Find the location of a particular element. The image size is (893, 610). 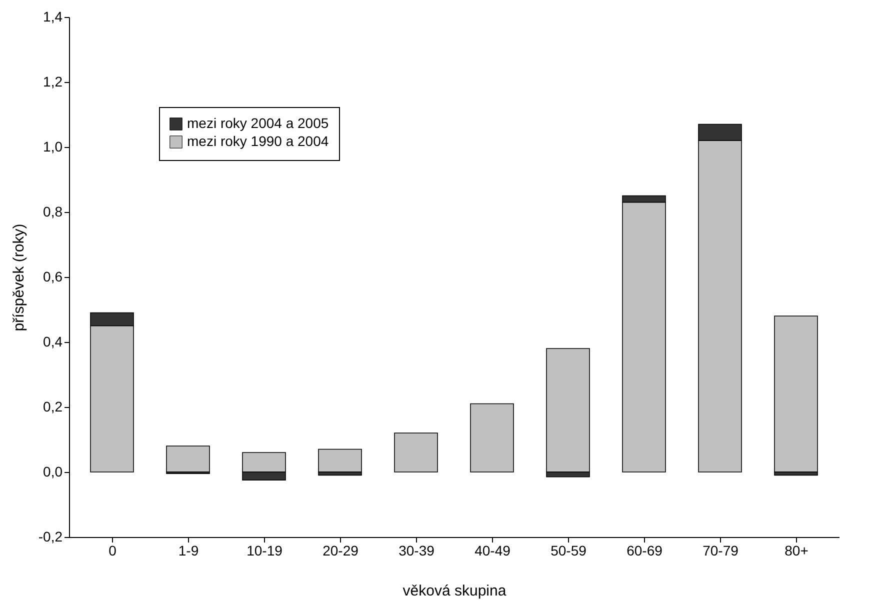

y-tick-label: 0,6 is located at coordinates (53, 276).